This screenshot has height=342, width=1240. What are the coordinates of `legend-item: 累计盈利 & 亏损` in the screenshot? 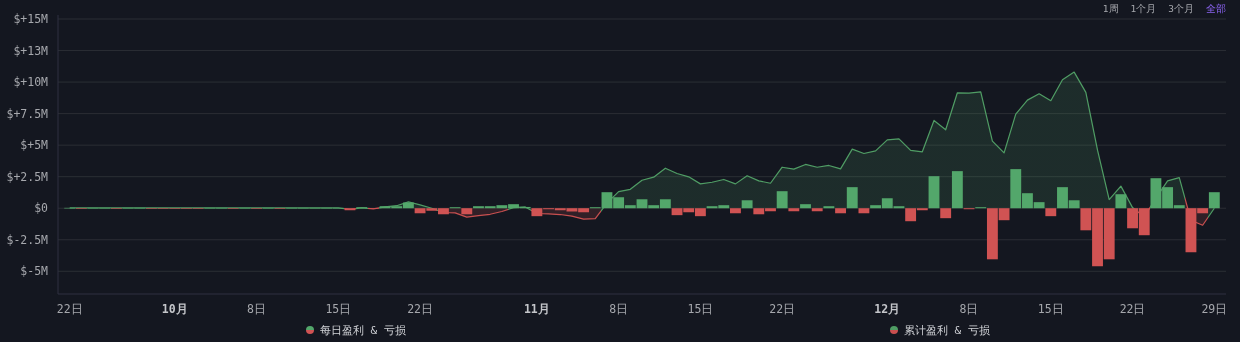 It's located at (940, 330).